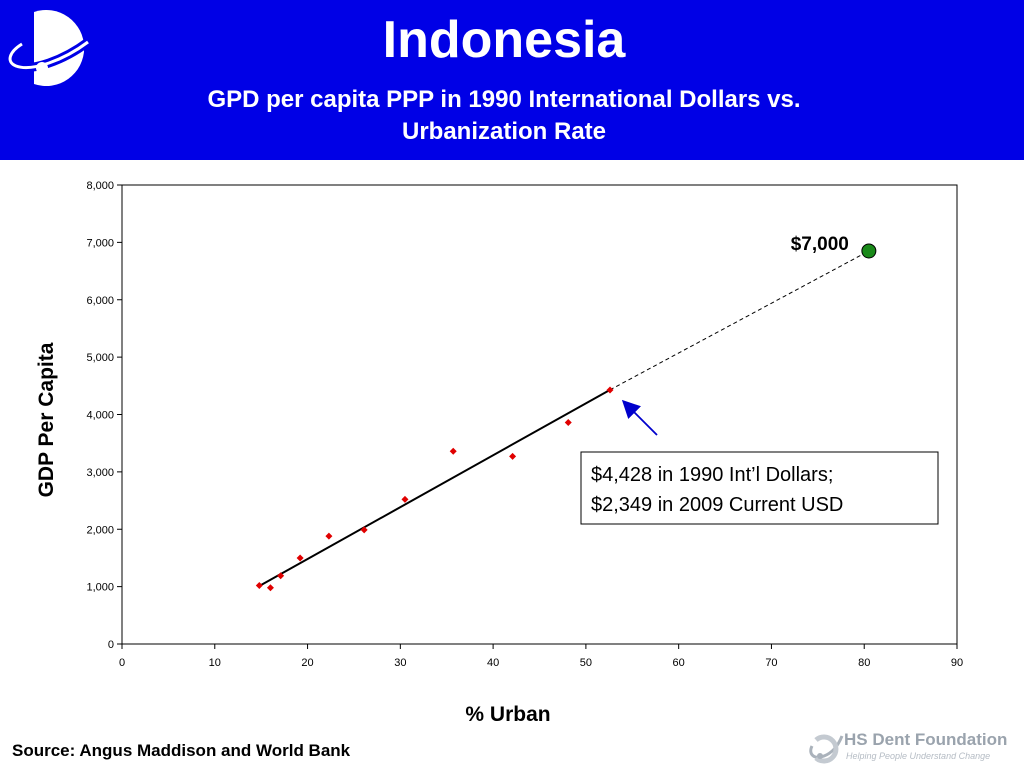  What do you see at coordinates (400, 663) in the screenshot?
I see `x-tick-label: 30` at bounding box center [400, 663].